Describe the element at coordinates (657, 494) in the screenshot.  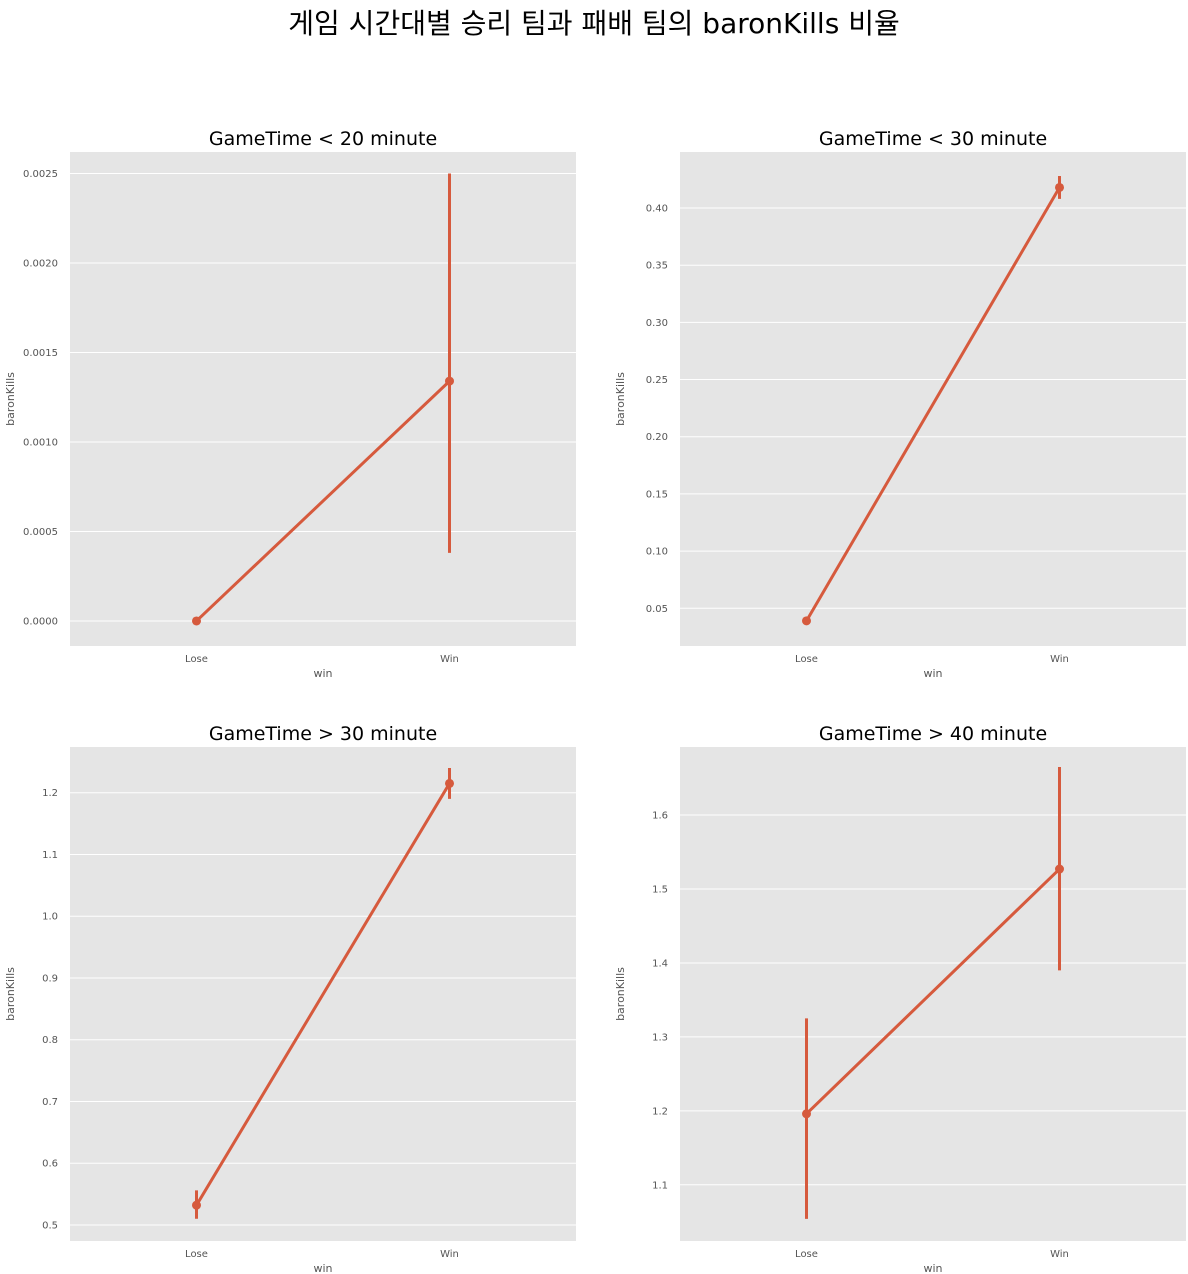
I see `y-tick-label: 0.15` at that location.